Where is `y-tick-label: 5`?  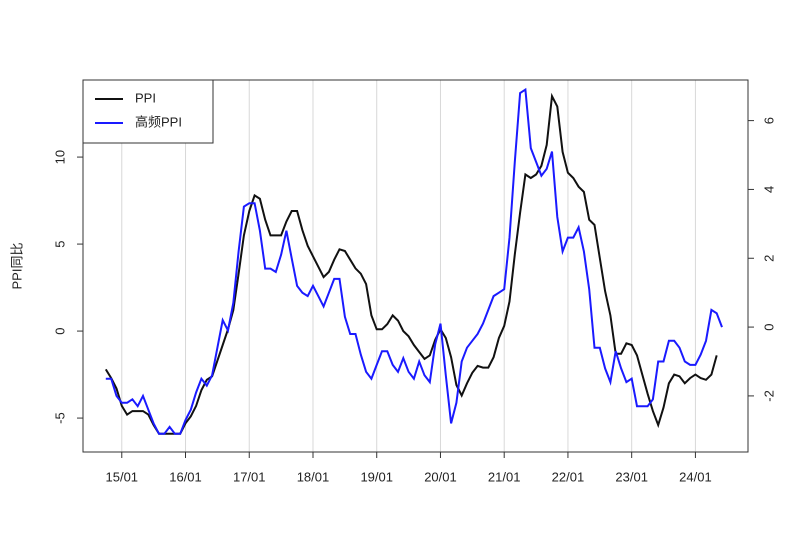
y-tick-label: 5 is located at coordinates (59, 243).